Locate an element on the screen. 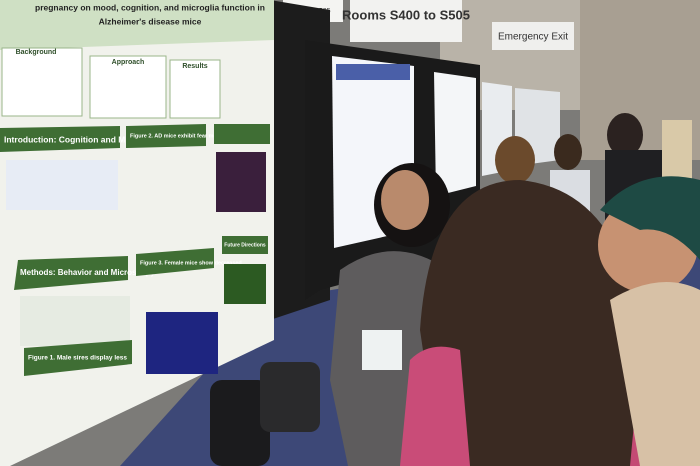  side-body is located at coordinates (655, 374).